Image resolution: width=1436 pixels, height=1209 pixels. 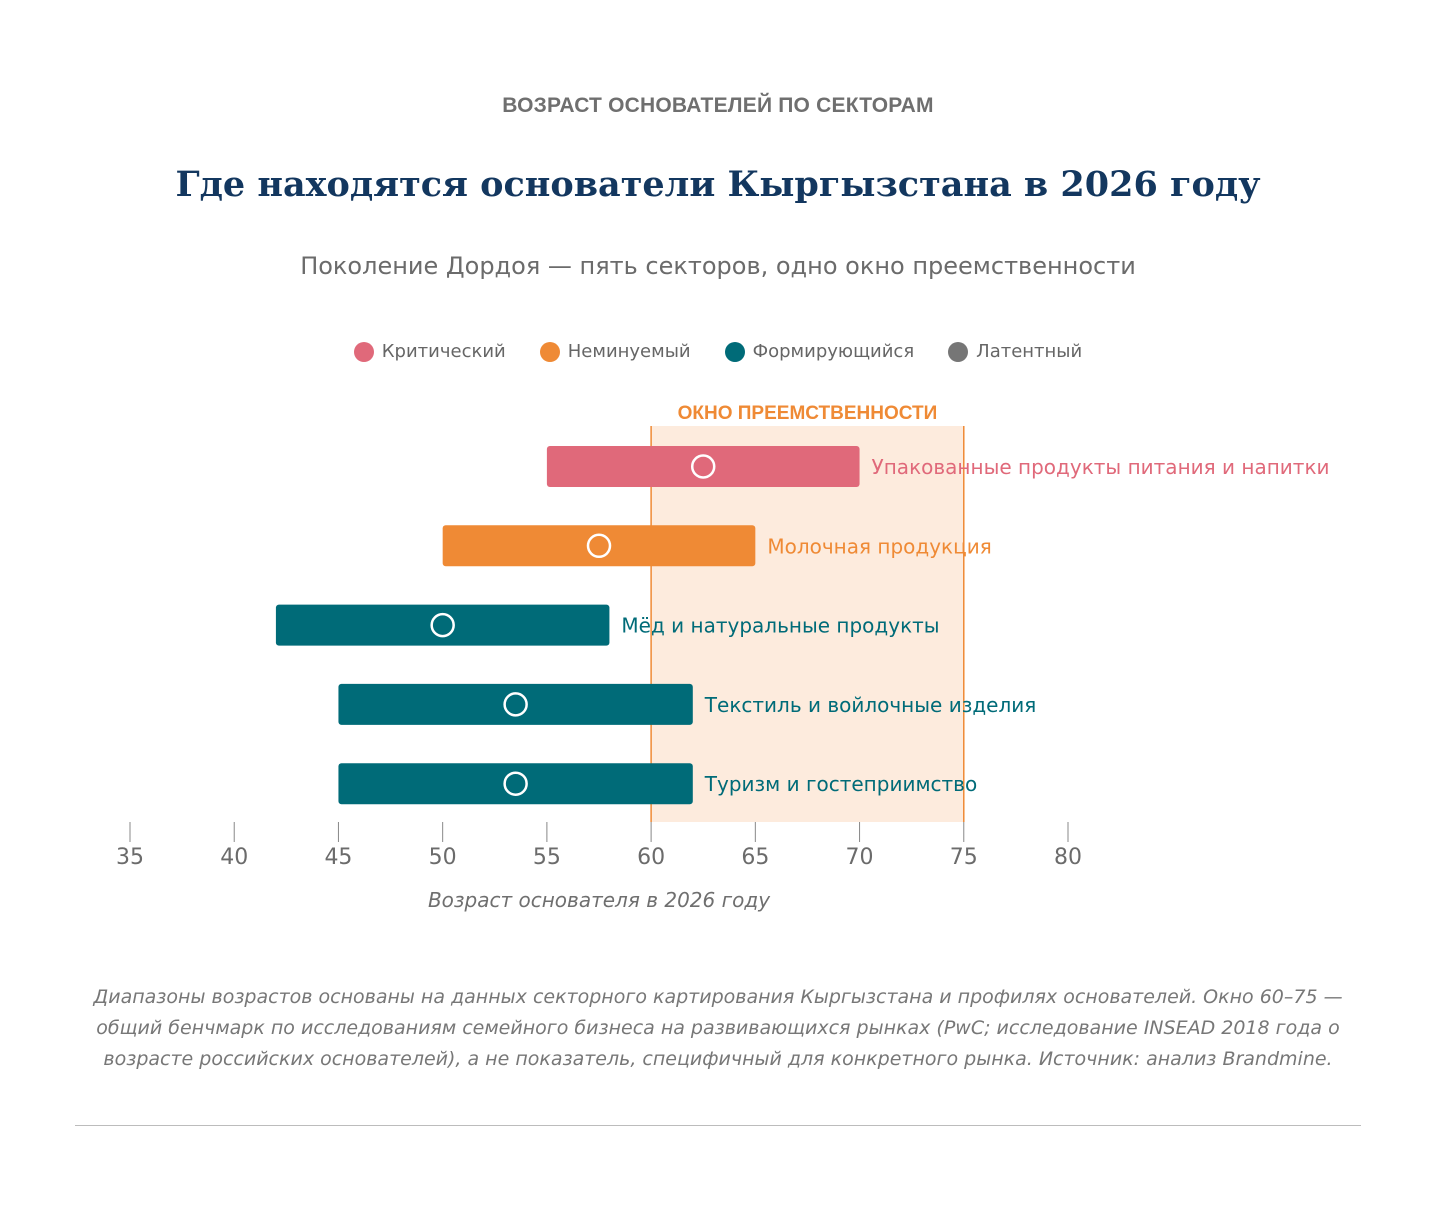 I want to click on succession-window-band, so click(x=807, y=624).